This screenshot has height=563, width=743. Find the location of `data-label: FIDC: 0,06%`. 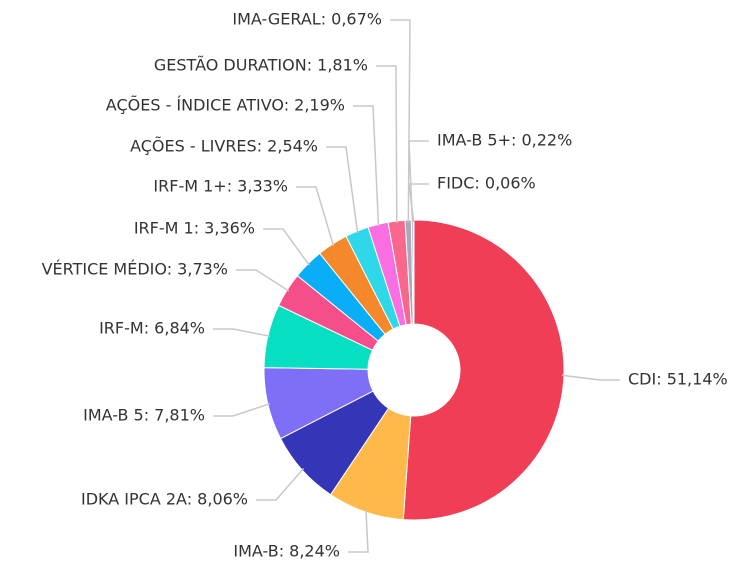

data-label: FIDC: 0,06% is located at coordinates (486, 183).